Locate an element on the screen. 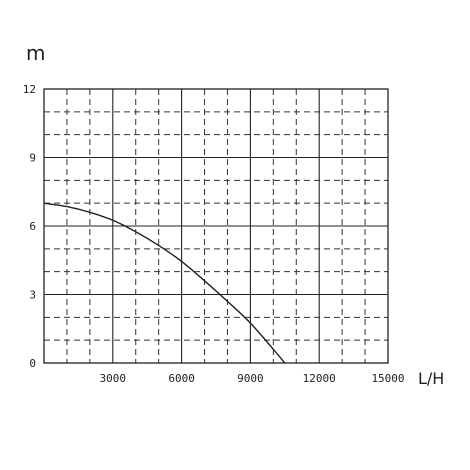 The image size is (470, 470). y-tick-label: 3 is located at coordinates (32, 295).